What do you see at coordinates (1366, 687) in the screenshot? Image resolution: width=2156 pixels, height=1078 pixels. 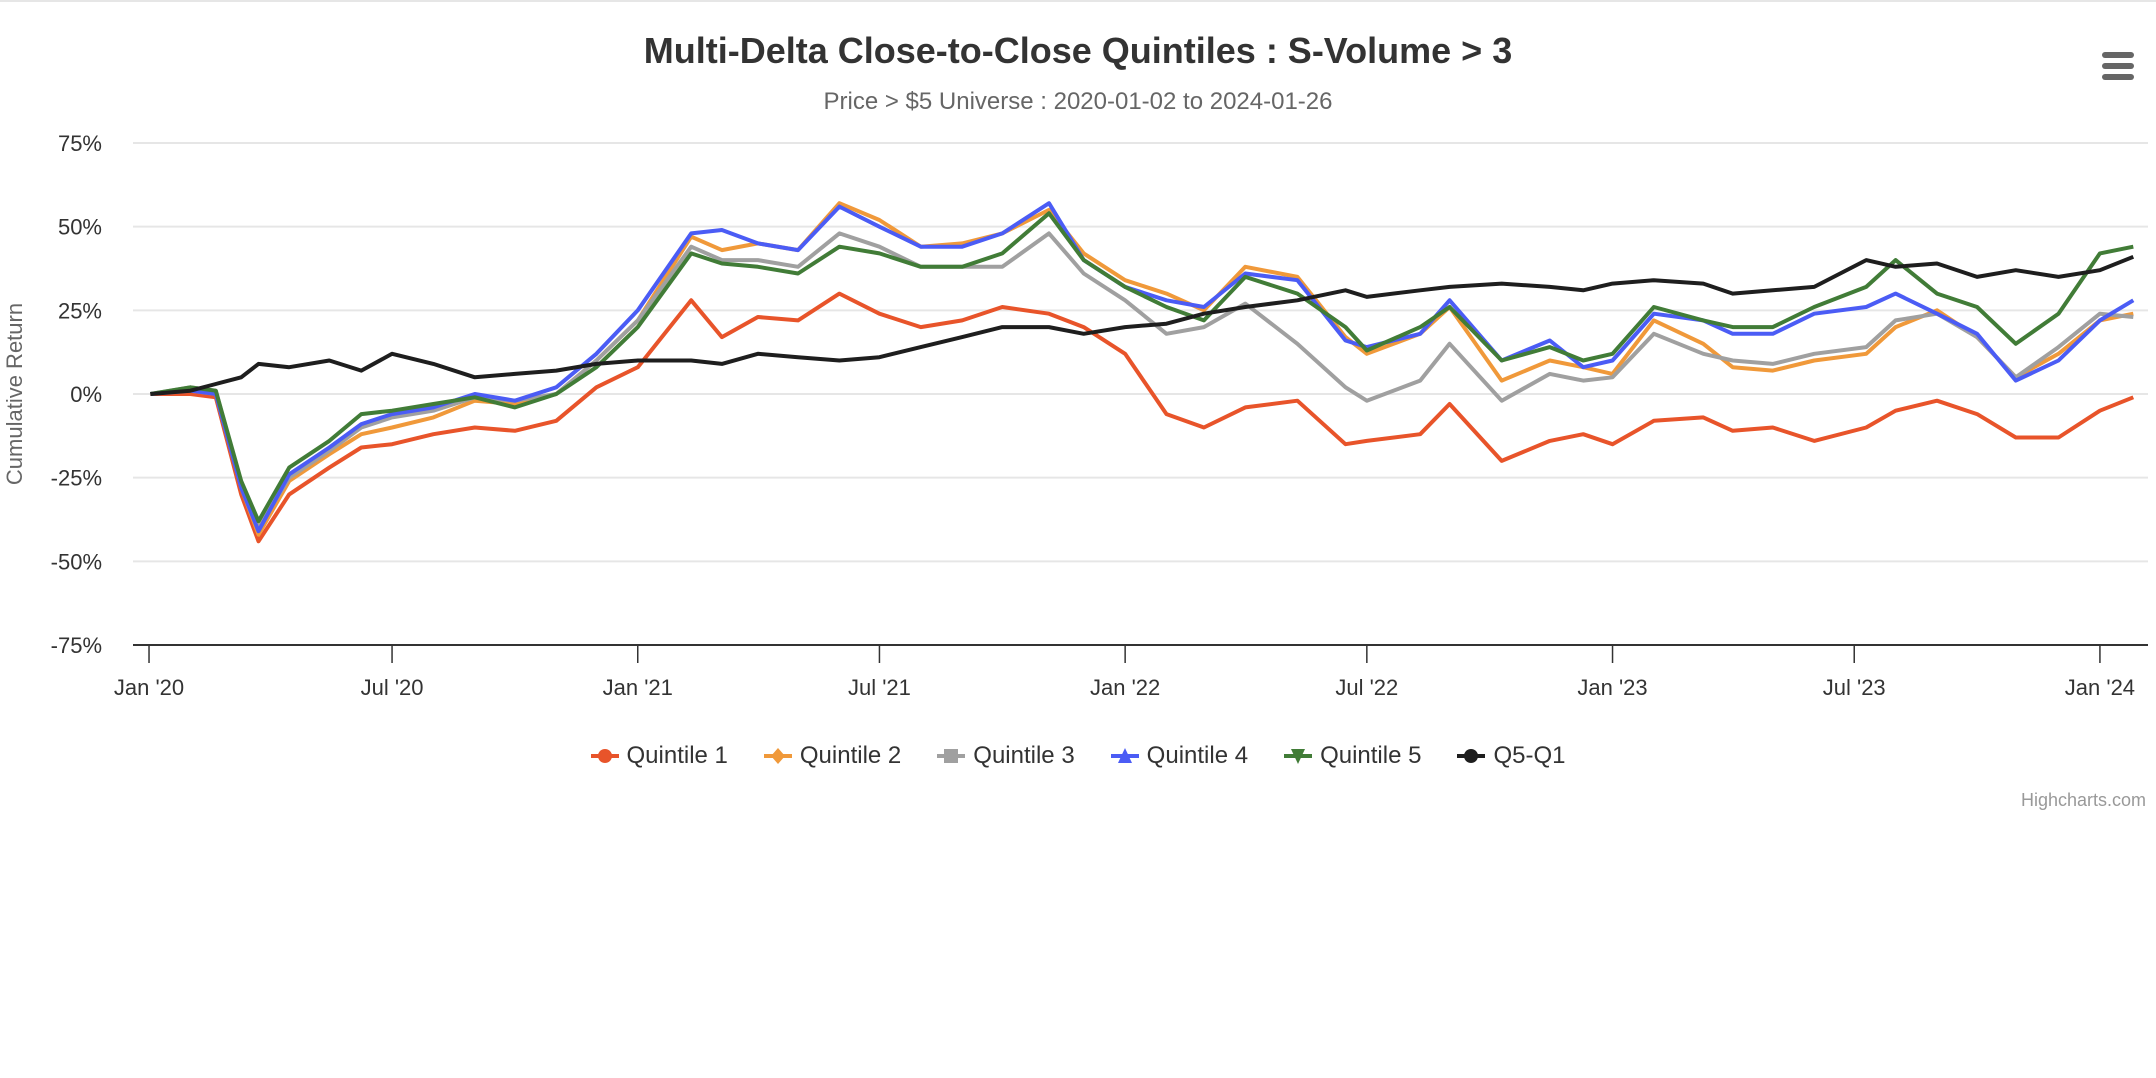 I see `x-tick-label: Jul '22` at bounding box center [1366, 687].